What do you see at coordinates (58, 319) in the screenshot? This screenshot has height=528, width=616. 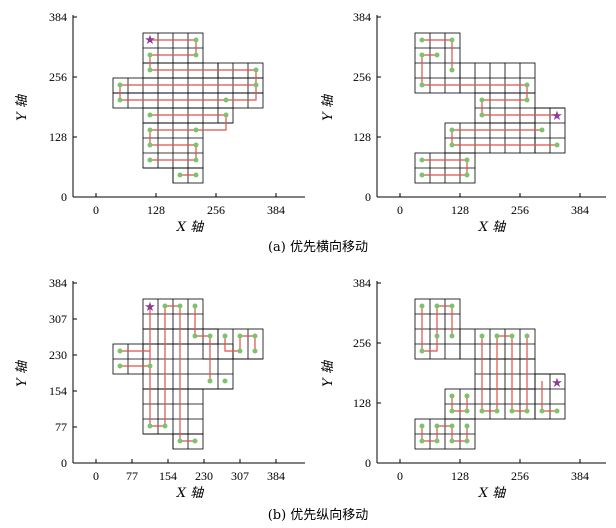 I see `y-tick-label: 307` at bounding box center [58, 319].